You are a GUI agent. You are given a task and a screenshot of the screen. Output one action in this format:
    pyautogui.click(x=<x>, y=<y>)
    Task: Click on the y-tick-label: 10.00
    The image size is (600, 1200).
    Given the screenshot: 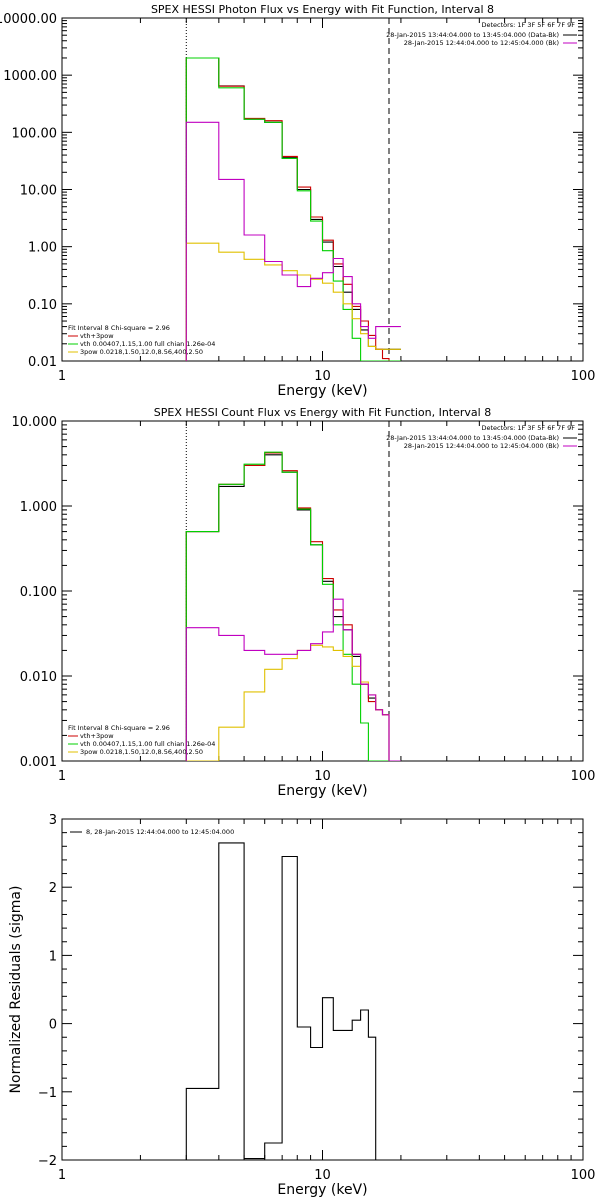 What is the action you would take?
    pyautogui.click(x=38, y=191)
    